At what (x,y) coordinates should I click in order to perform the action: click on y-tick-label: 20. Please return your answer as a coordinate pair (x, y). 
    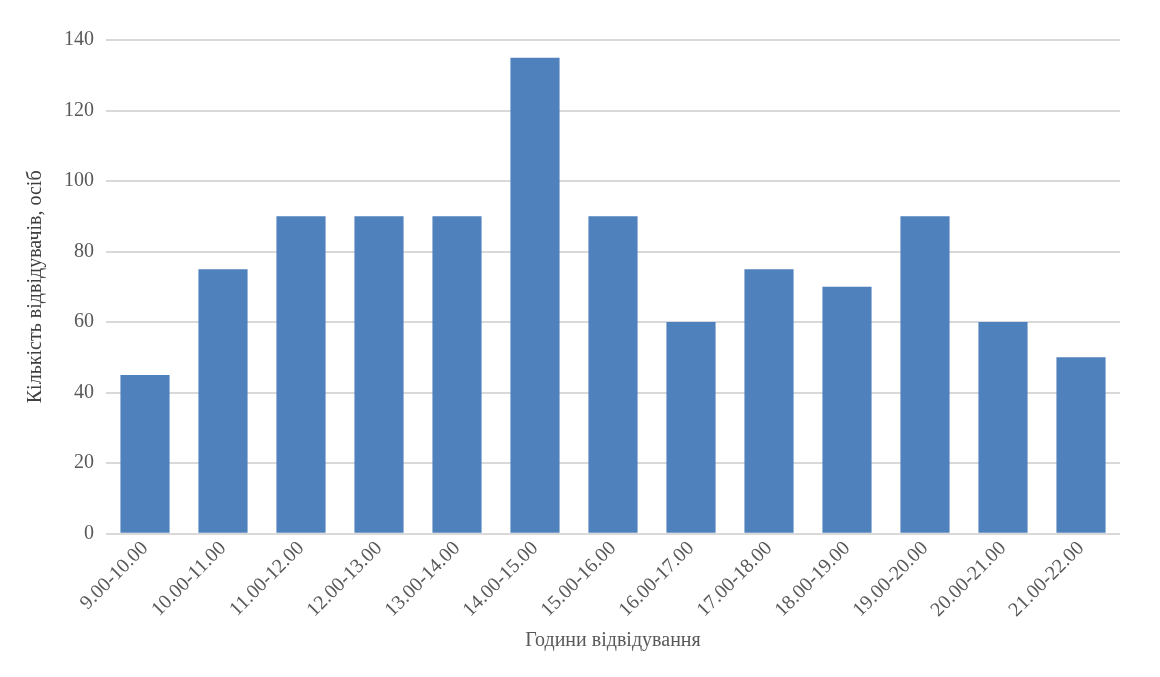
    Looking at the image, I should click on (84, 461).